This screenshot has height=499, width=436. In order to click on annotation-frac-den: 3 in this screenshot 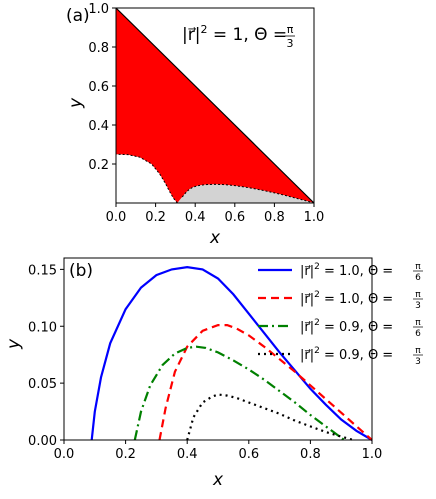, I will do `click(290, 43)`.